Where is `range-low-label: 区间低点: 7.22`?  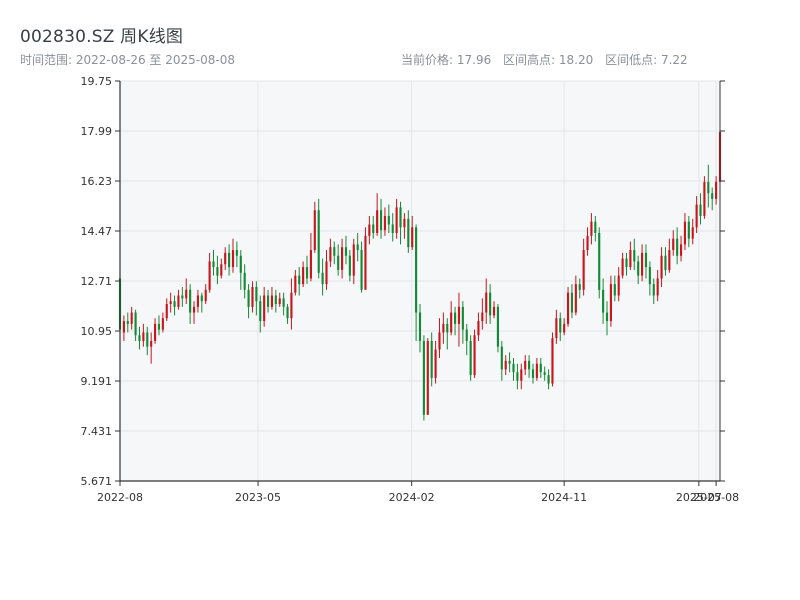
range-low-label: 区间低点: 7.22 is located at coordinates (646, 60).